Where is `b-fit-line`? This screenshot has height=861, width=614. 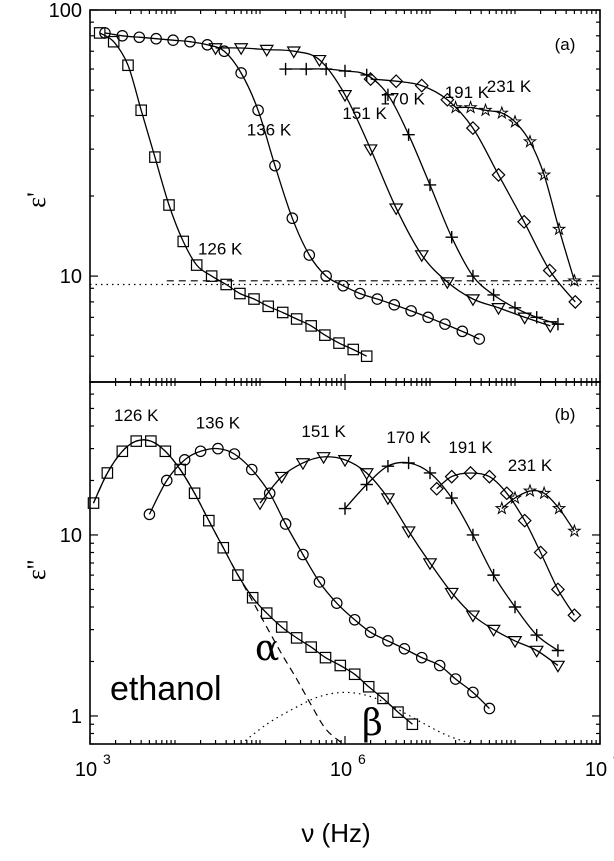 b-fit-line is located at coordinates (409, 561).